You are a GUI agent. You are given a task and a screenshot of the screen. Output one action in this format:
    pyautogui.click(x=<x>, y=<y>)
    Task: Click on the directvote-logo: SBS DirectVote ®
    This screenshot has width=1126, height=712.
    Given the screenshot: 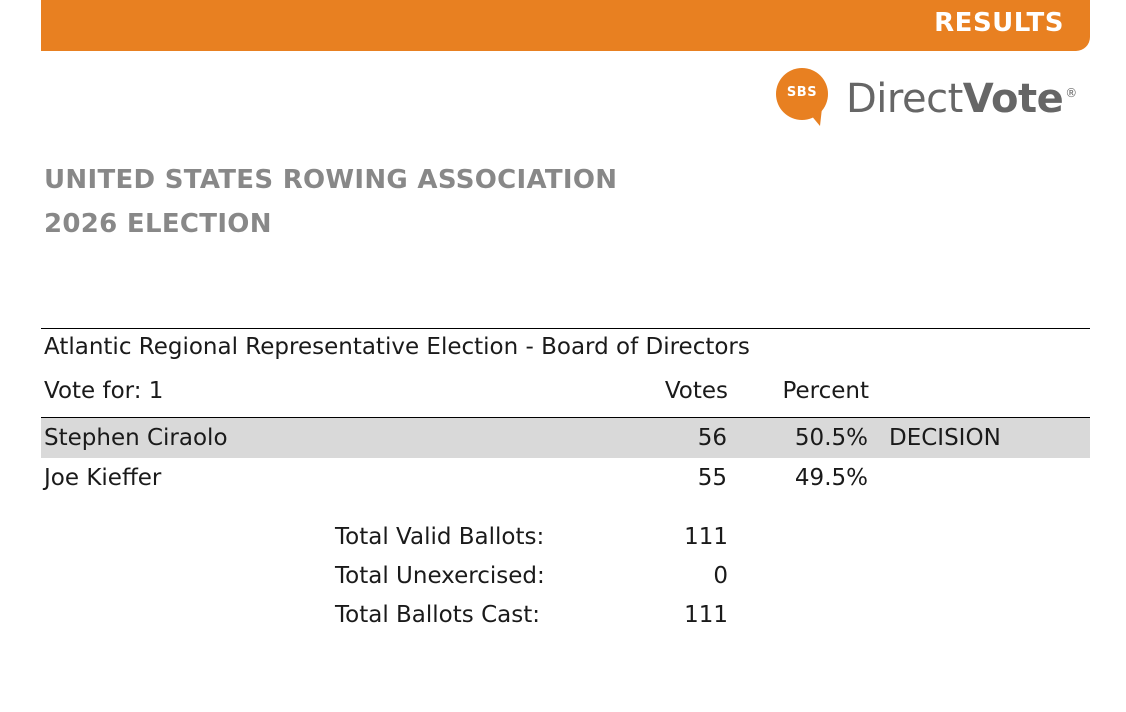 What is the action you would take?
    pyautogui.click(x=926, y=99)
    